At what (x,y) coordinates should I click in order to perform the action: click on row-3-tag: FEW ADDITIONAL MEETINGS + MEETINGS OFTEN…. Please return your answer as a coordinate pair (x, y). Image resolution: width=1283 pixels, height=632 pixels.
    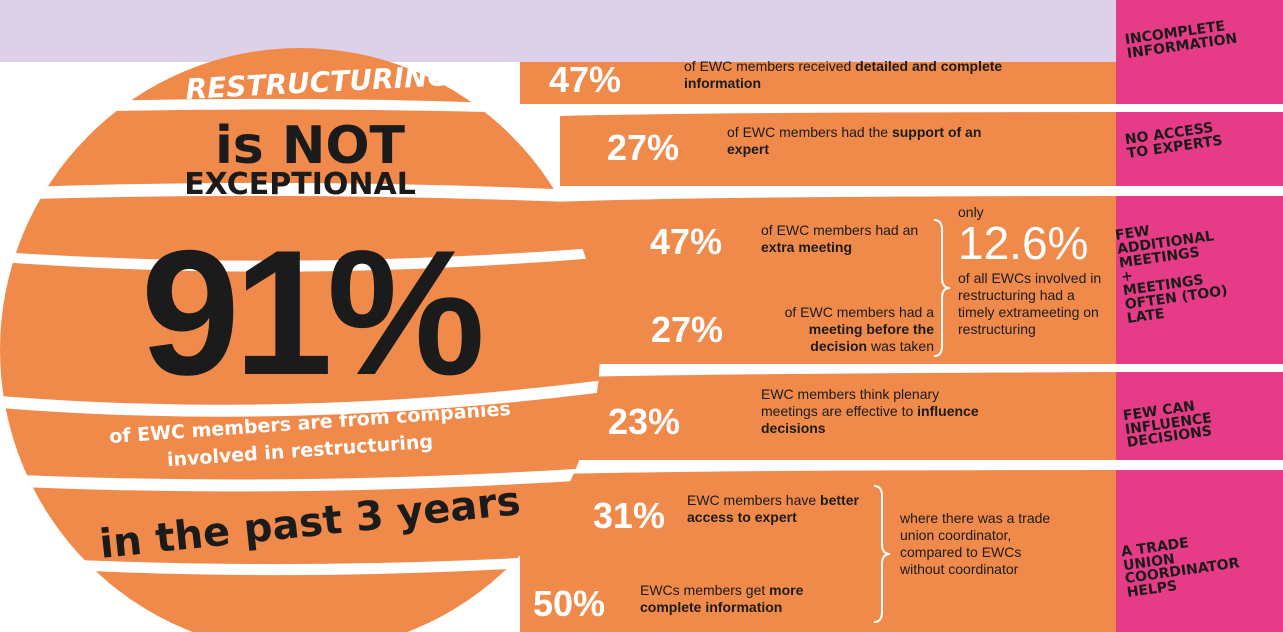
    Looking at the image, I should click on (1171, 275).